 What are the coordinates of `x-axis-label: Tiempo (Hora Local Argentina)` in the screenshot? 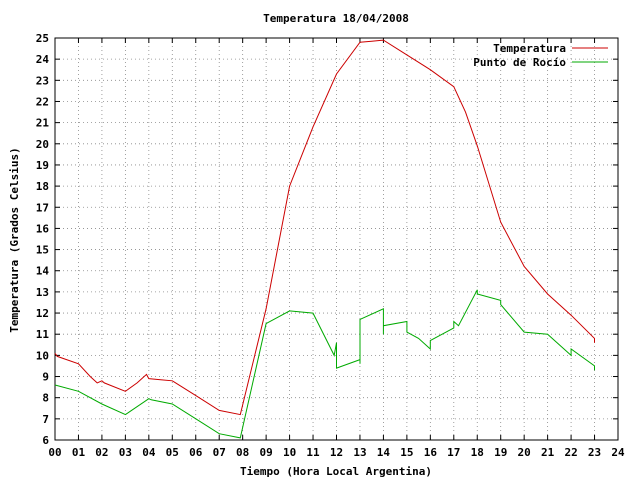 It's located at (336, 471).